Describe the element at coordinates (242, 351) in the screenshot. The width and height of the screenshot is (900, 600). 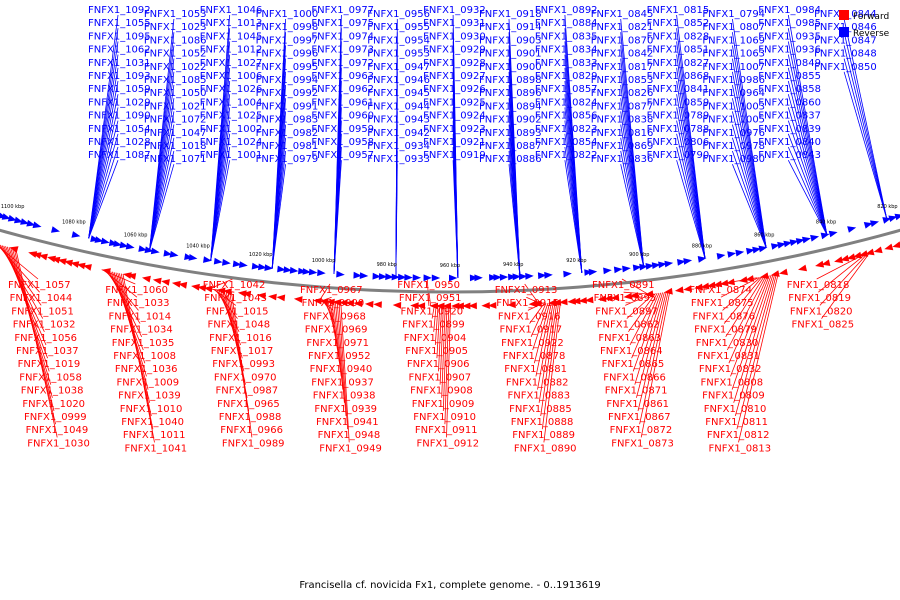
I see `forward-gene-label: FNFX1_1017` at that location.